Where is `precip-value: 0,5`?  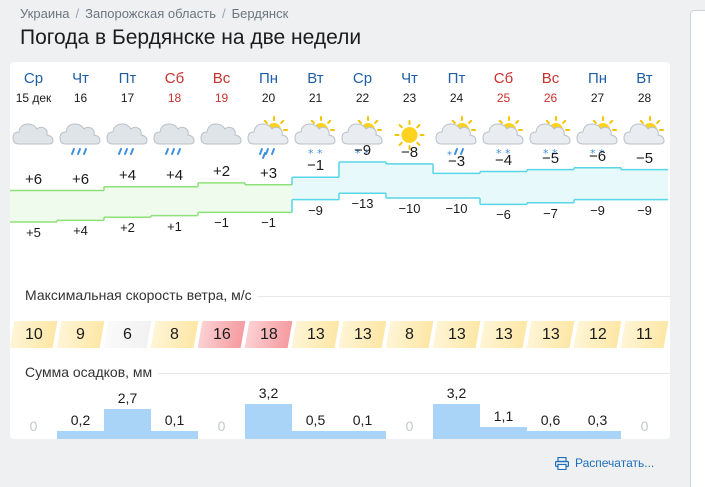 precip-value: 0,5 is located at coordinates (315, 420).